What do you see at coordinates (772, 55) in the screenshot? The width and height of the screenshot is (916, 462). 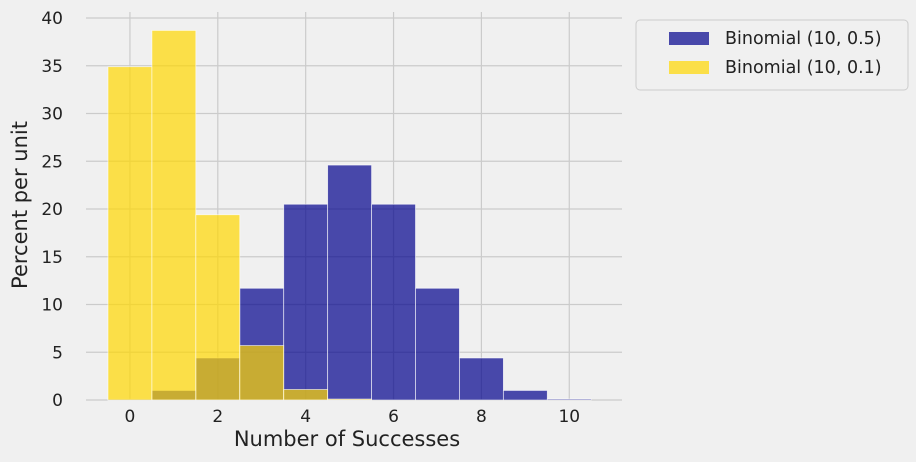 I see `legend: Binomial (10, 0.5) Binomial (10, 0.1)` at bounding box center [772, 55].